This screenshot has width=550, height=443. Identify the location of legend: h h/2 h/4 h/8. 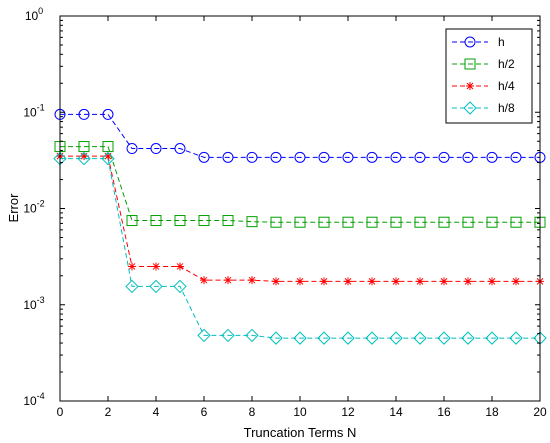
(489, 76).